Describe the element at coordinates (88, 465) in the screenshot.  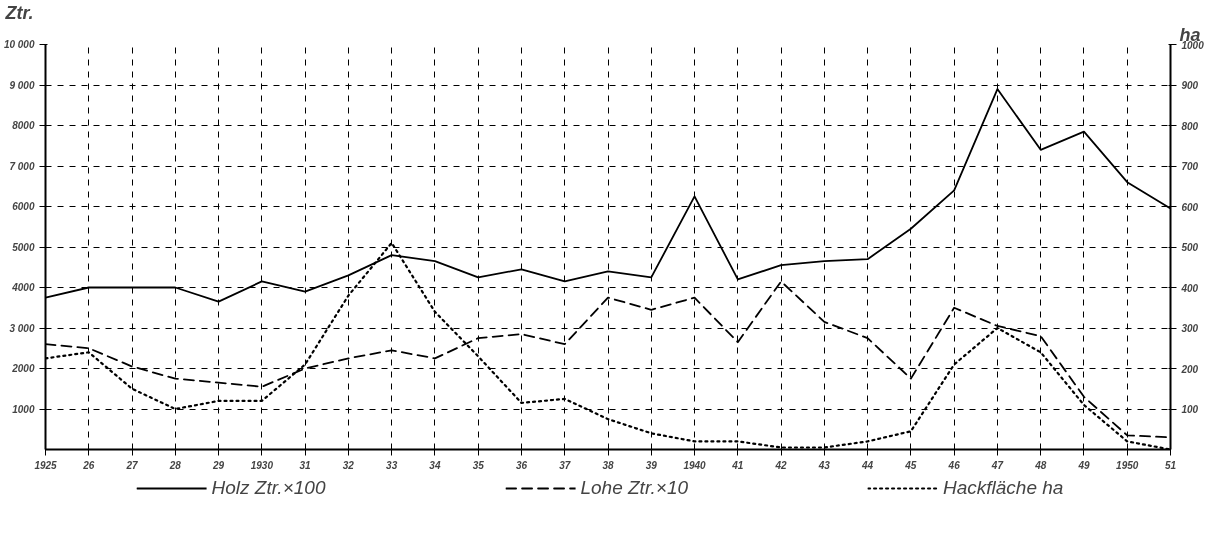
I see `x-tick-label: 26` at that location.